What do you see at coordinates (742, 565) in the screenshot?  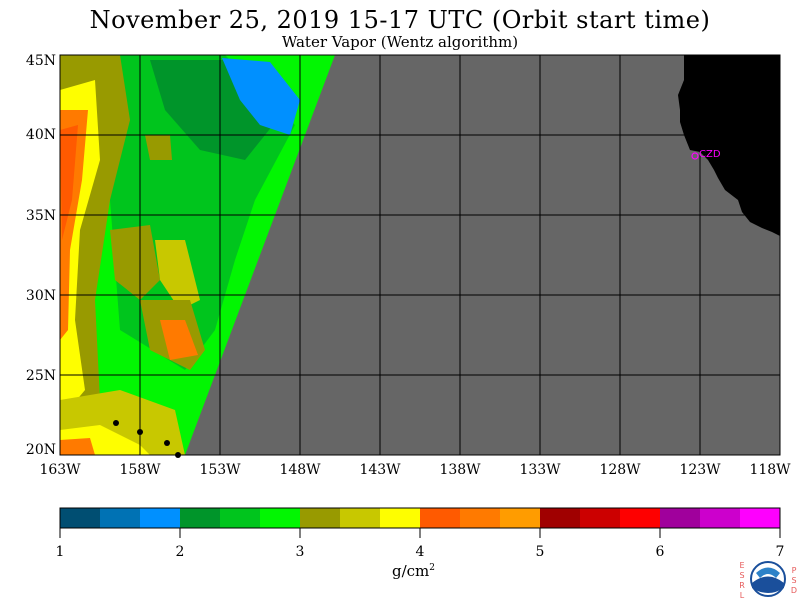 I see `logo-letter-e: E` at bounding box center [742, 565].